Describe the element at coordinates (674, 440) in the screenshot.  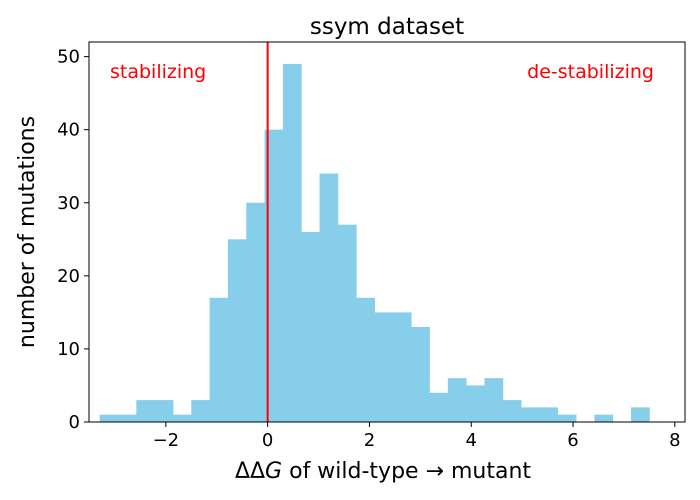
I see `x-tick-label: 8` at that location.